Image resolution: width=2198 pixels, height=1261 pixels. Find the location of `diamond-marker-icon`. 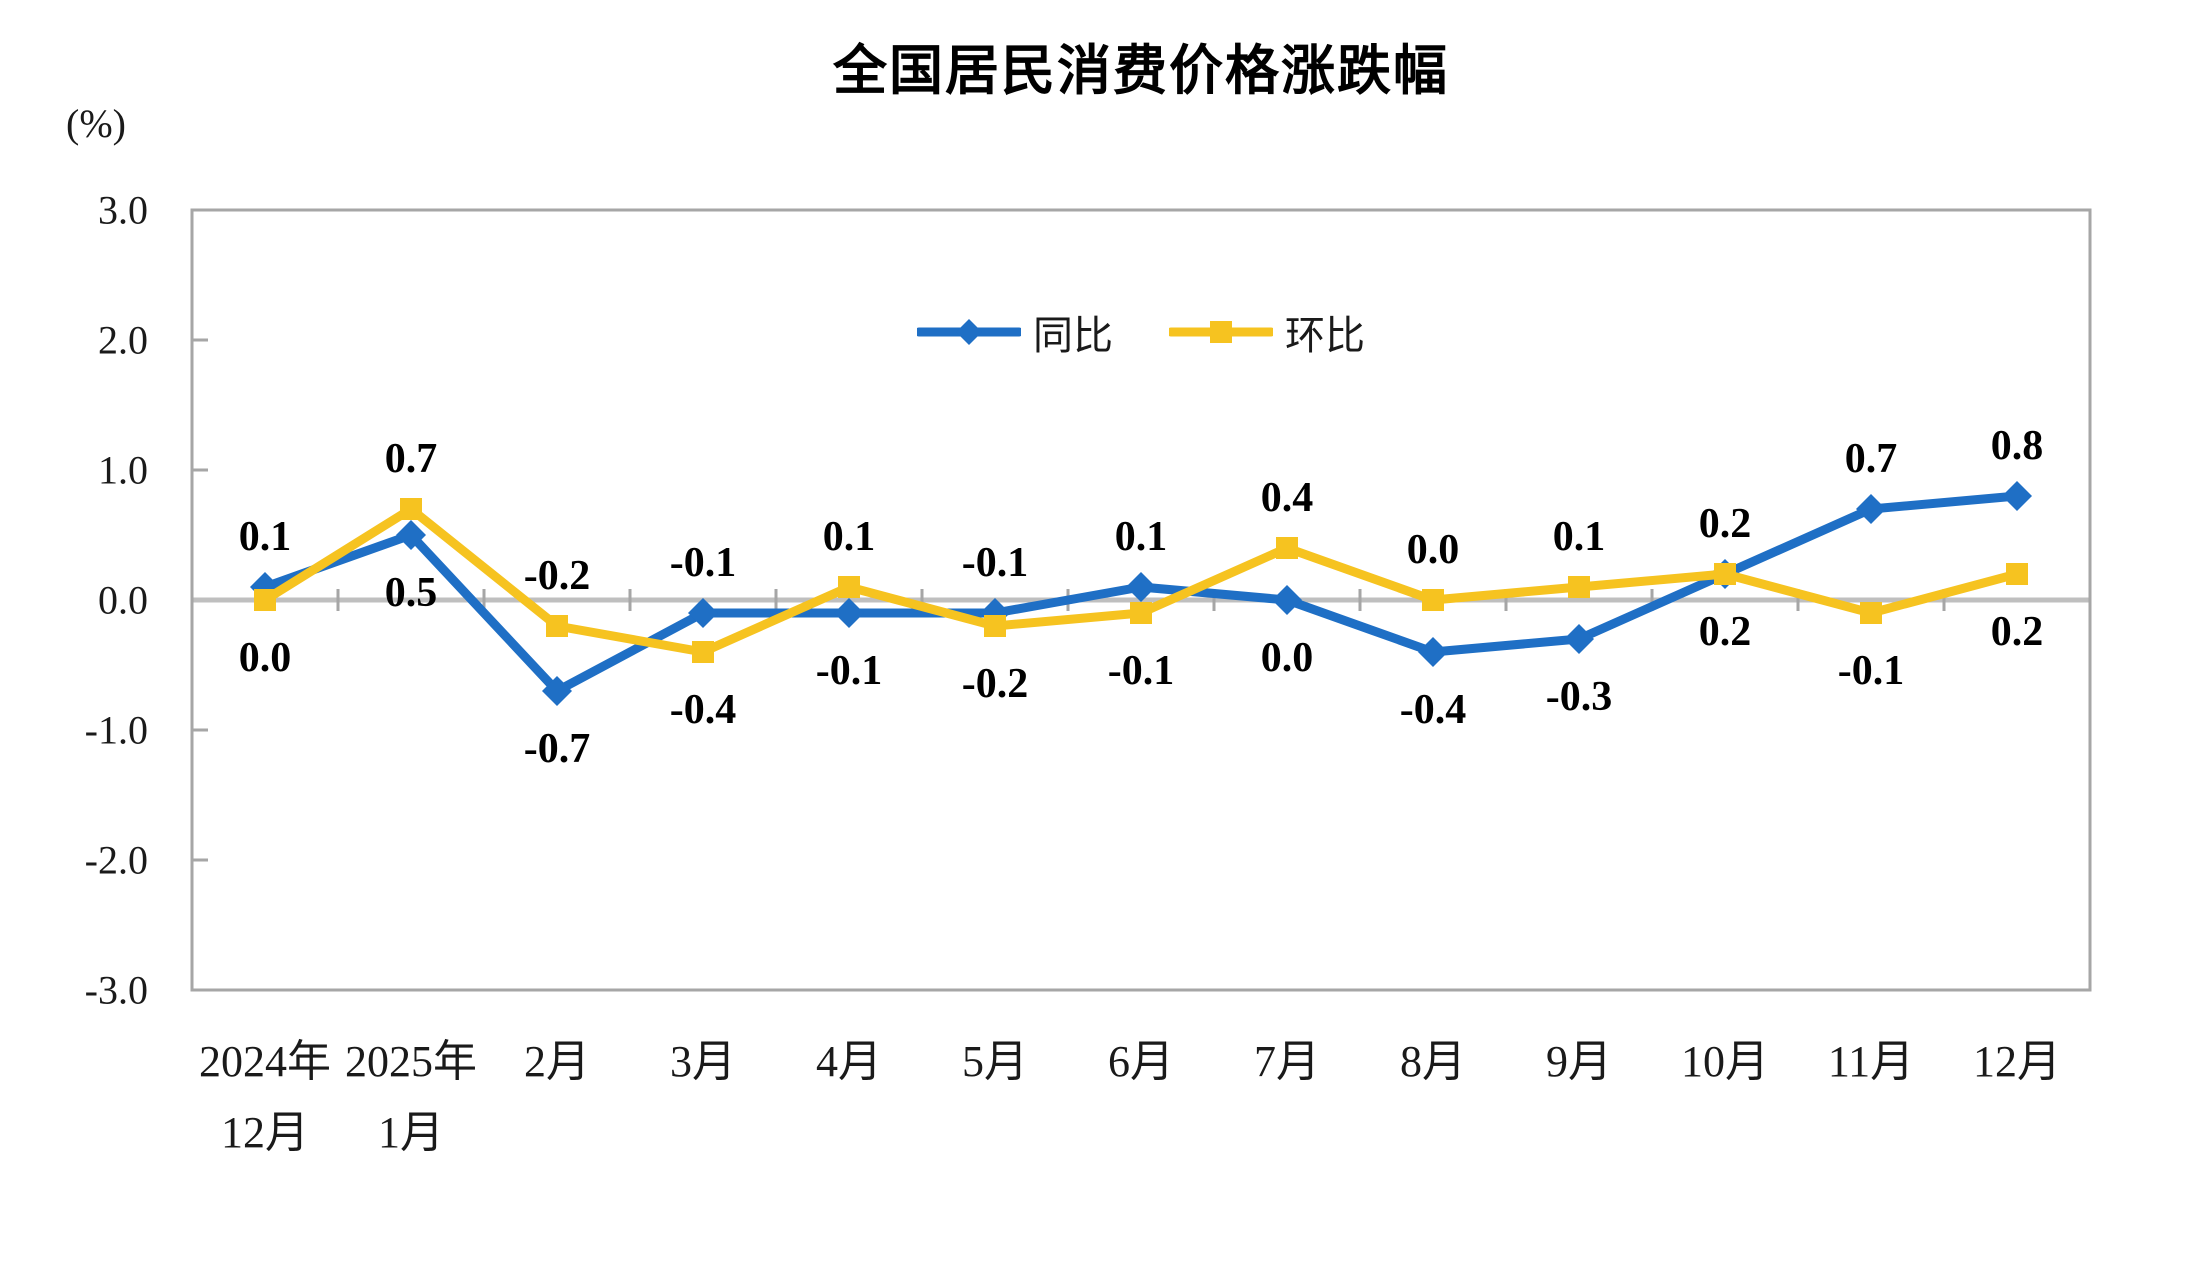

diamond-marker-icon is located at coordinates (969, 332).